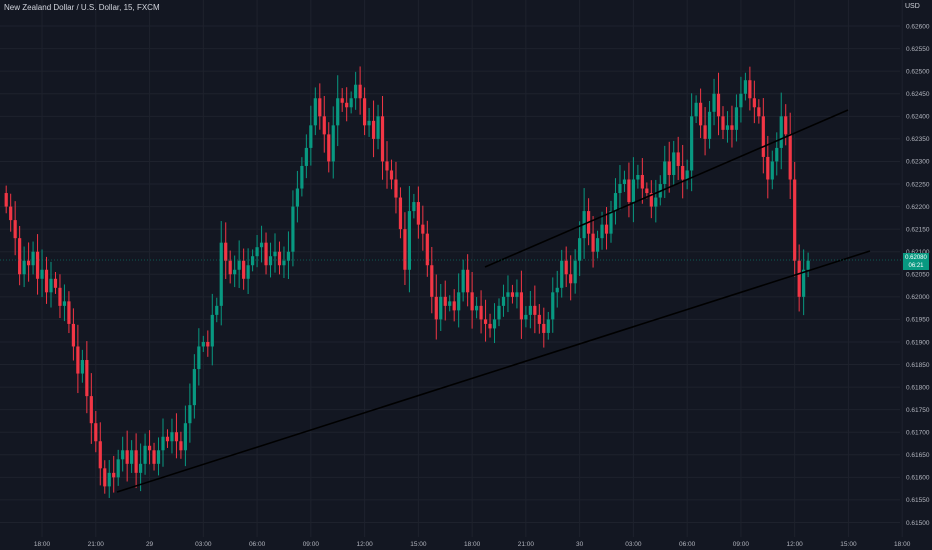  Describe the element at coordinates (848, 544) in the screenshot. I see `time-tick-label: 15:00` at that location.